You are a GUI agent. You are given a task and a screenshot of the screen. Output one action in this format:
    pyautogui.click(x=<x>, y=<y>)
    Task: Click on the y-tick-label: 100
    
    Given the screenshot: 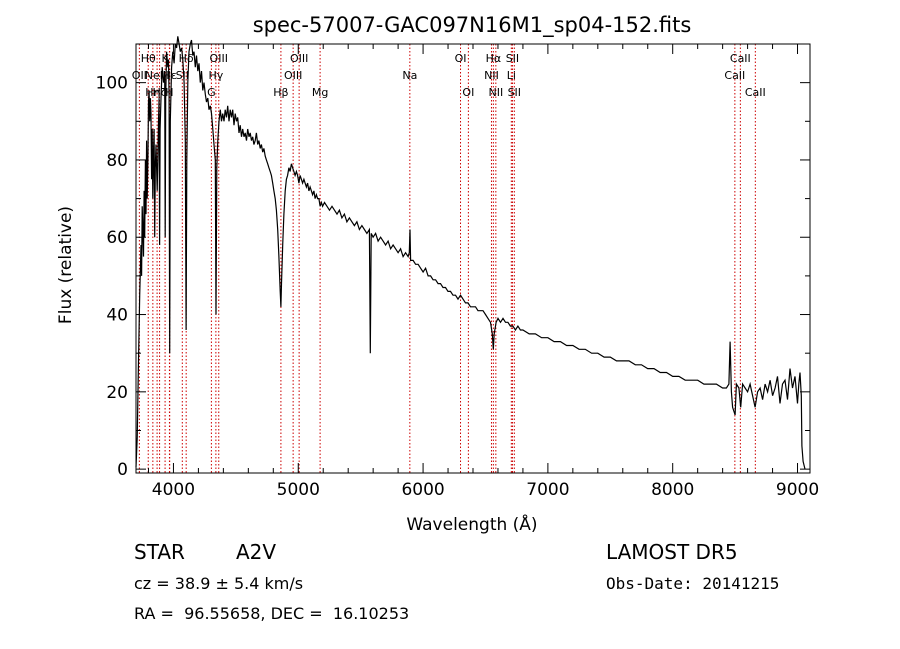 What is the action you would take?
    pyautogui.click(x=112, y=84)
    